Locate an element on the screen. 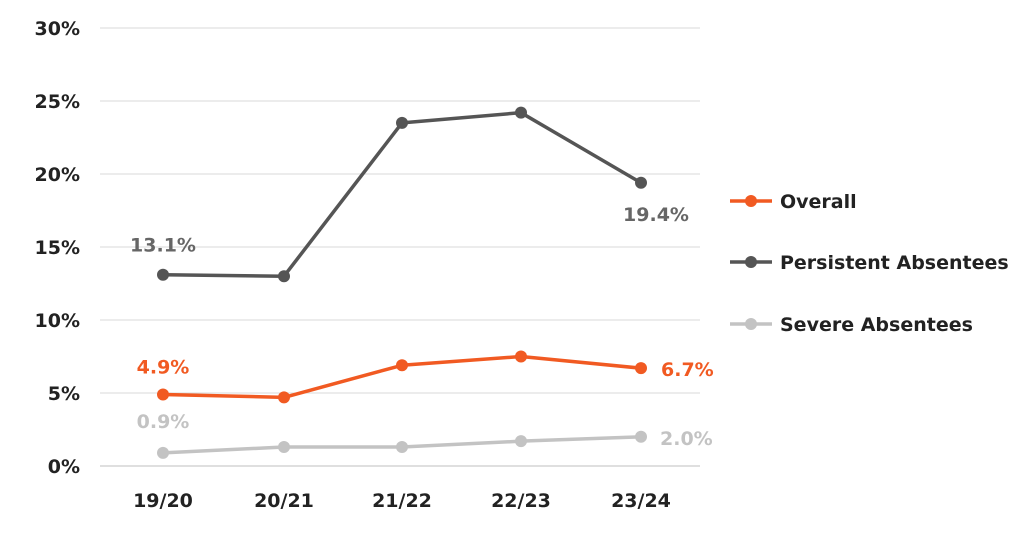 This screenshot has height=537, width=1024. y-tick-label: 0% is located at coordinates (64, 467).